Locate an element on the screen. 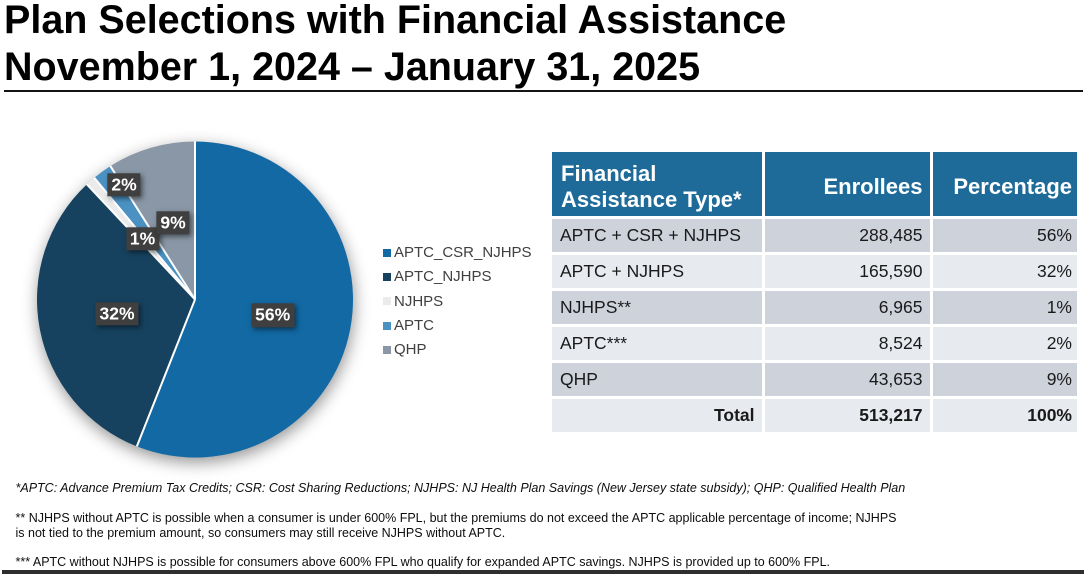  header-enrollees: Enrollees is located at coordinates (845, 184).